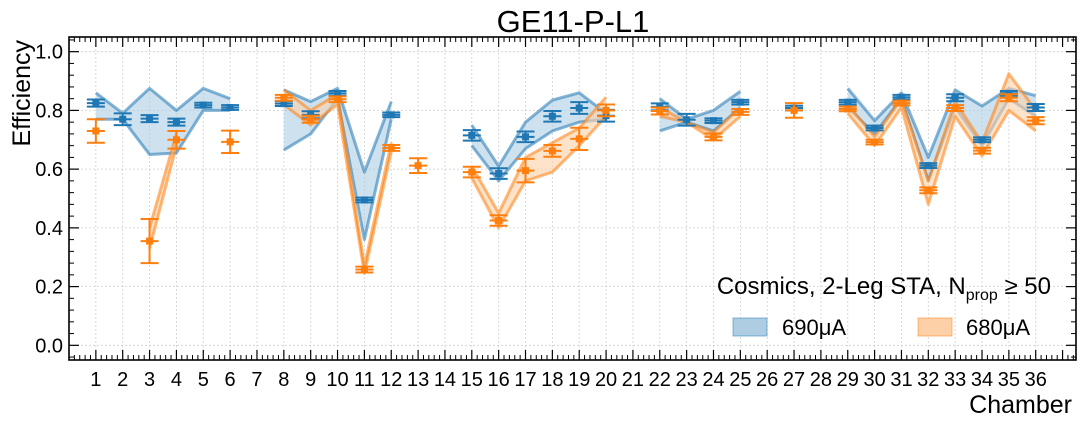  What do you see at coordinates (203, 380) in the screenshot?
I see `x-tick-label: 5` at bounding box center [203, 380].